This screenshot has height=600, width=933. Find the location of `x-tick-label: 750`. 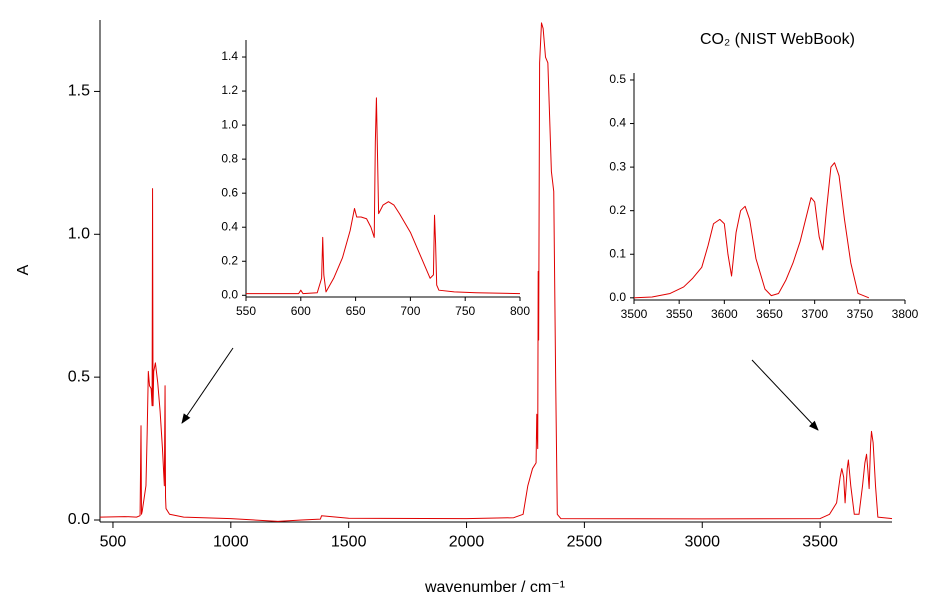

x-tick-label: 750 is located at coordinates (465, 311).